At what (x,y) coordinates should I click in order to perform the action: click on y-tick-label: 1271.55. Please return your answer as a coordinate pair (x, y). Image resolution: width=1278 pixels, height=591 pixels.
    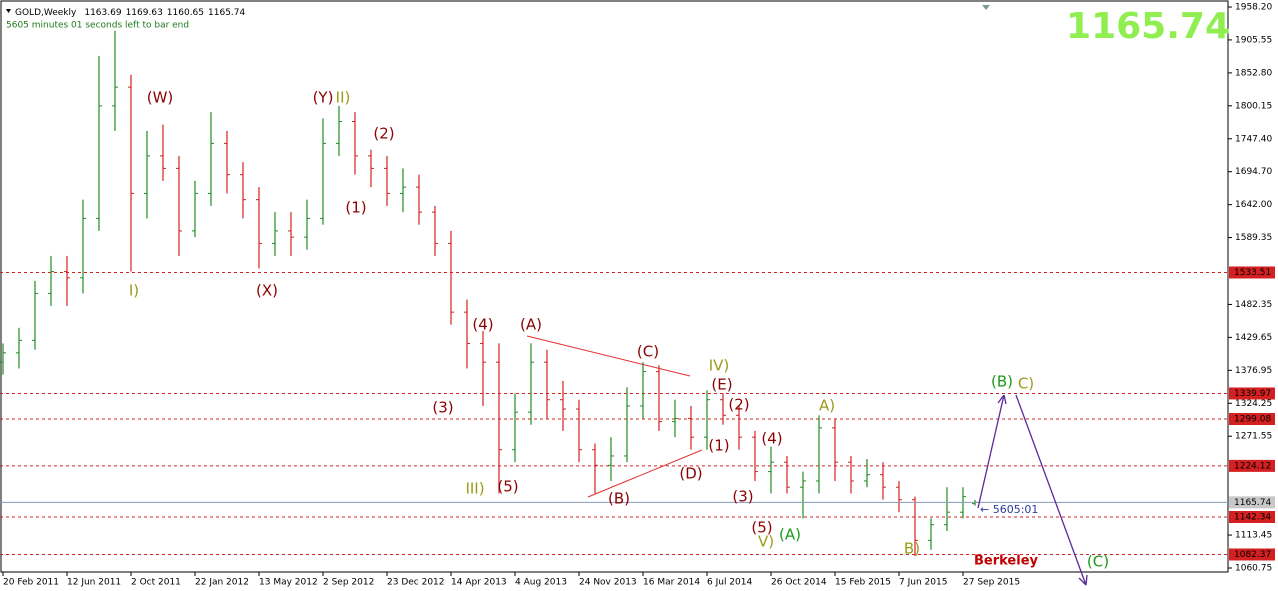
    Looking at the image, I should click on (1253, 437).